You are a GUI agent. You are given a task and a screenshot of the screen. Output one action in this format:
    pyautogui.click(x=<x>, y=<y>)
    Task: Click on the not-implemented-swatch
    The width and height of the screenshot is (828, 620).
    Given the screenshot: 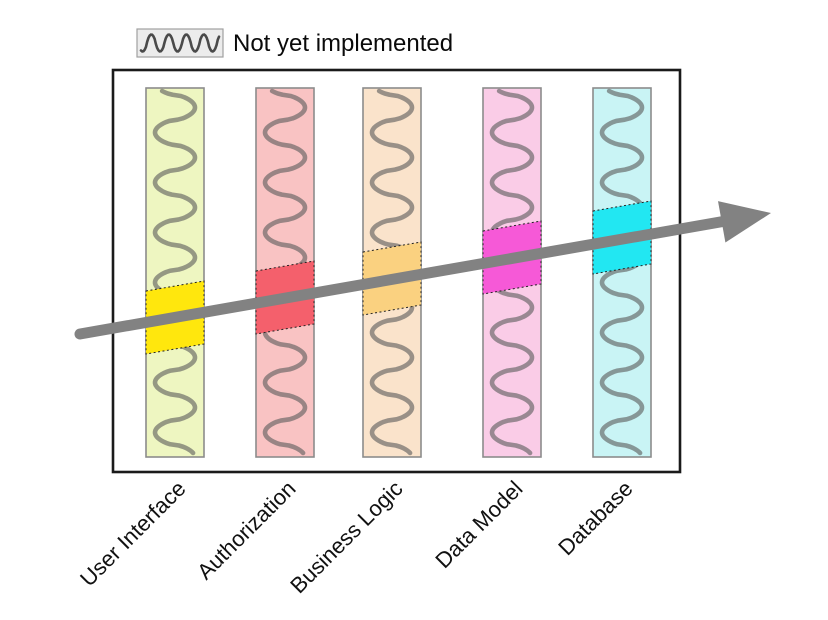 What is the action you would take?
    pyautogui.click(x=180, y=43)
    